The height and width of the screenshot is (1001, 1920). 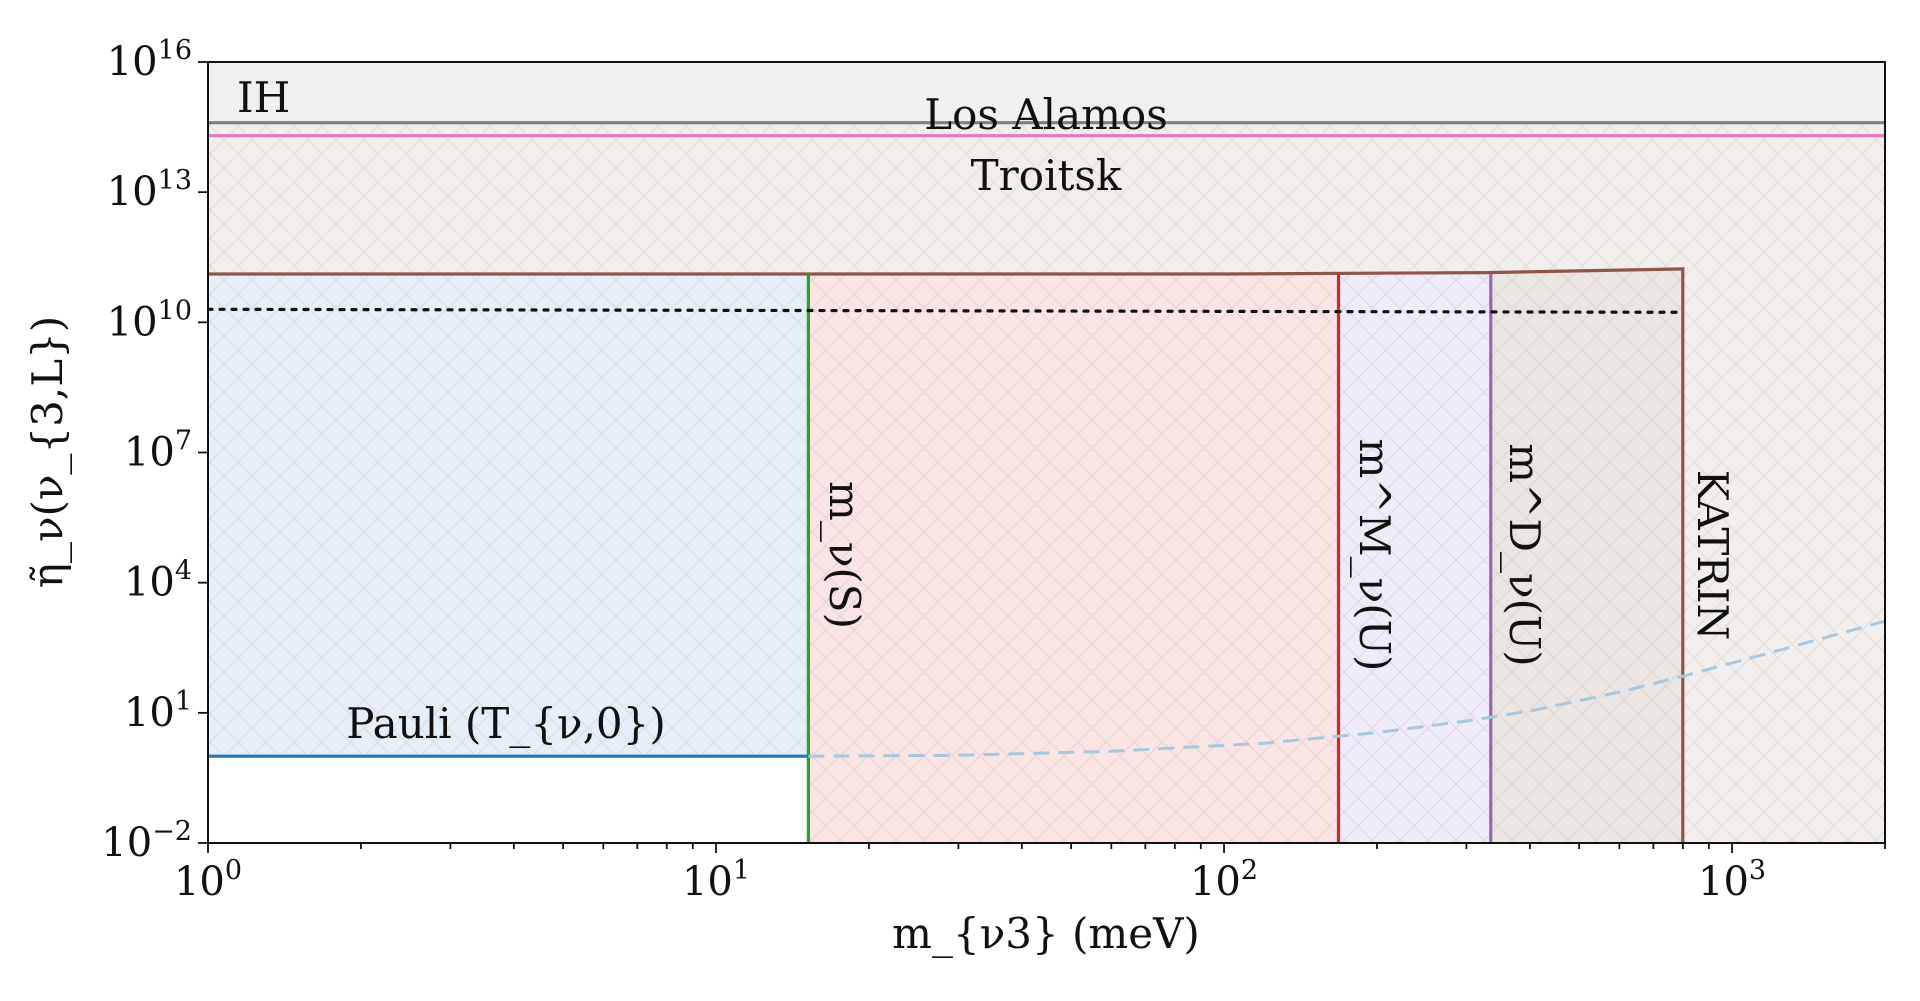 What do you see at coordinates (1224, 880) in the screenshot?
I see `x-tick-label: 102` at bounding box center [1224, 880].